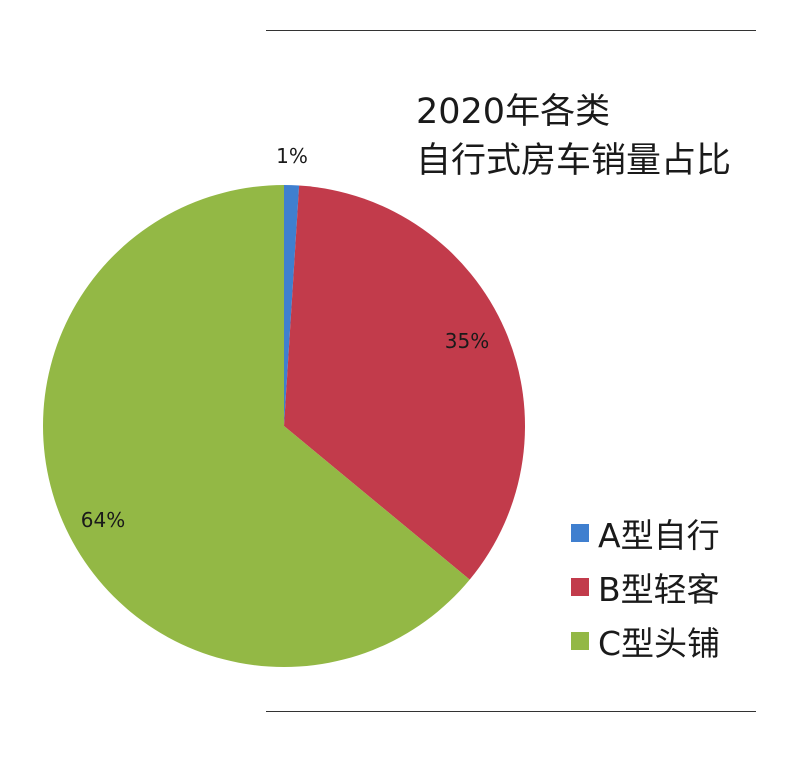 Image resolution: width=808 pixels, height=774 pixels. I want to click on legend-label-c: C型头铺, so click(659, 643).